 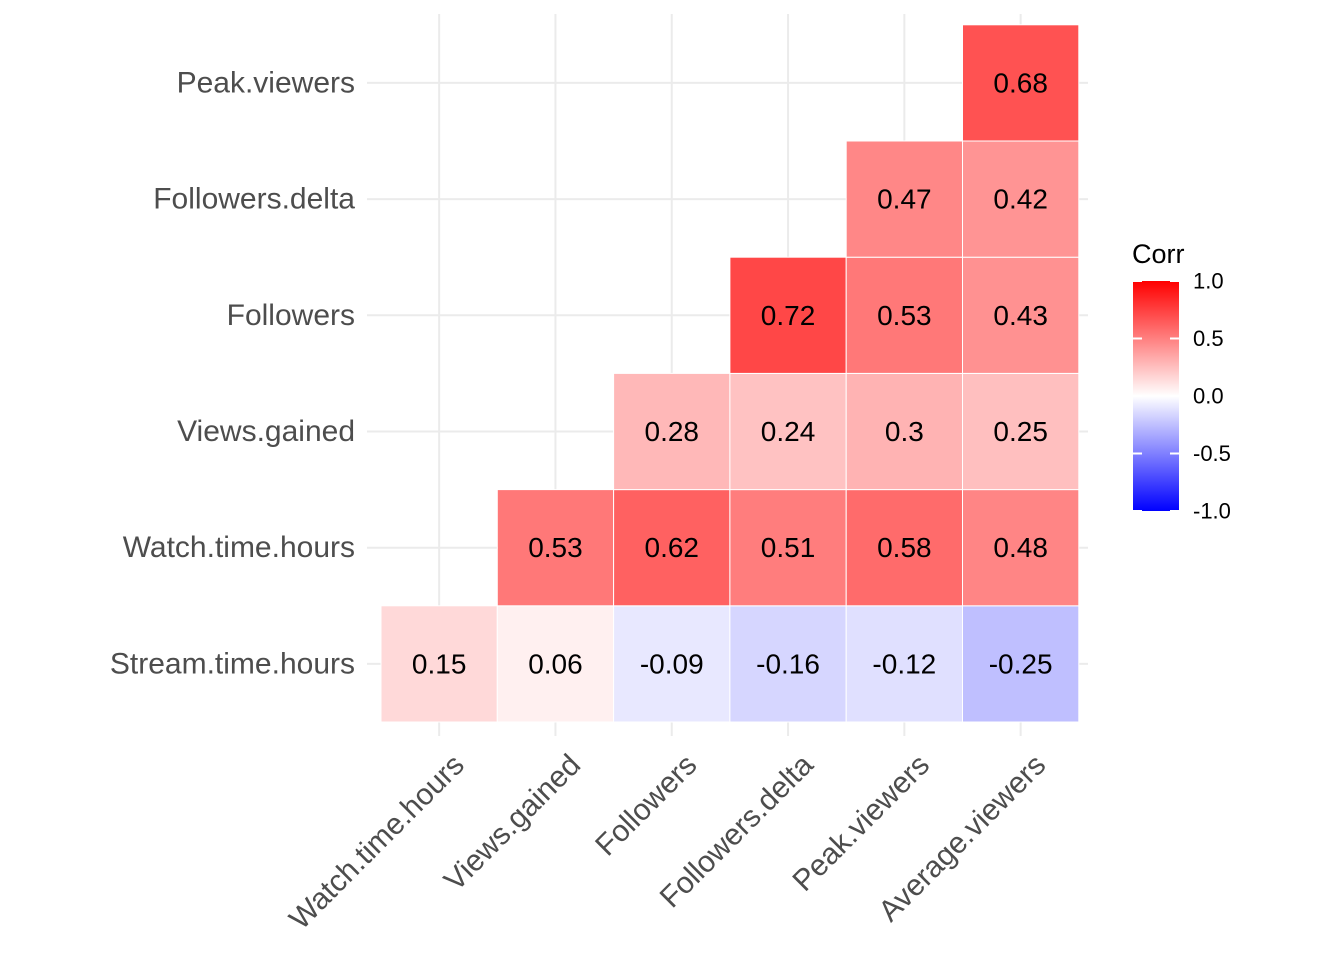 I want to click on cell-value-label: -0.12, so click(x=904, y=663).